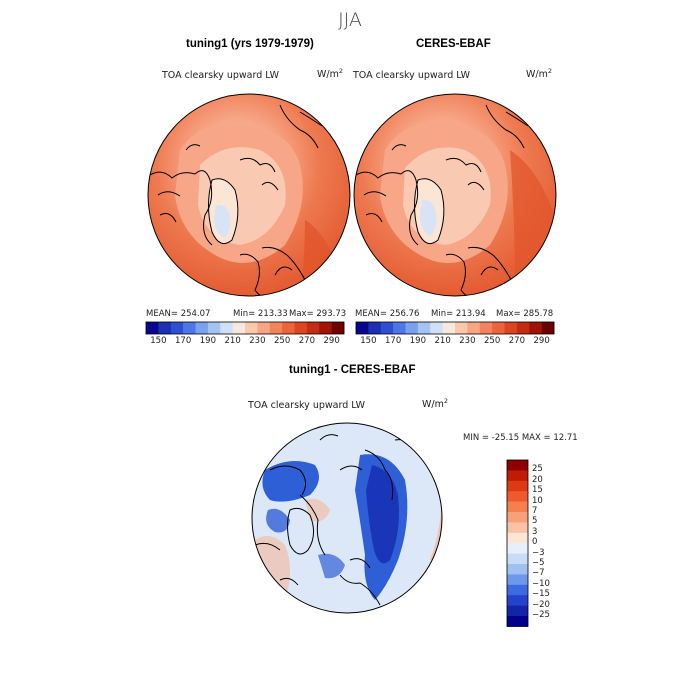  I want to click on colorbar1-tick-label: 230, so click(257, 341).